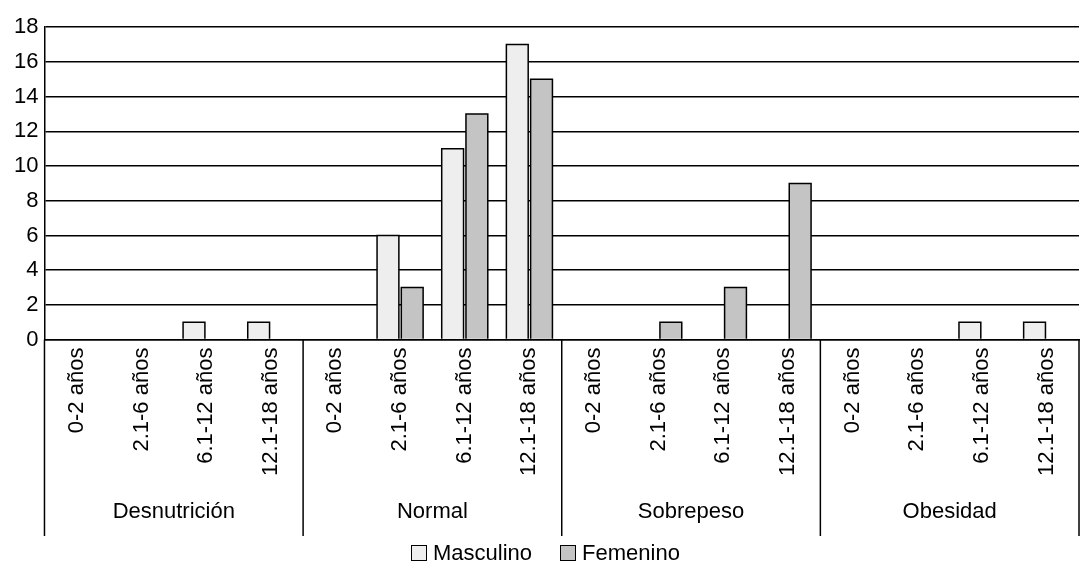 The width and height of the screenshot is (1091, 582). What do you see at coordinates (26, 26) in the screenshot?
I see `y-tick-label: 18` at bounding box center [26, 26].